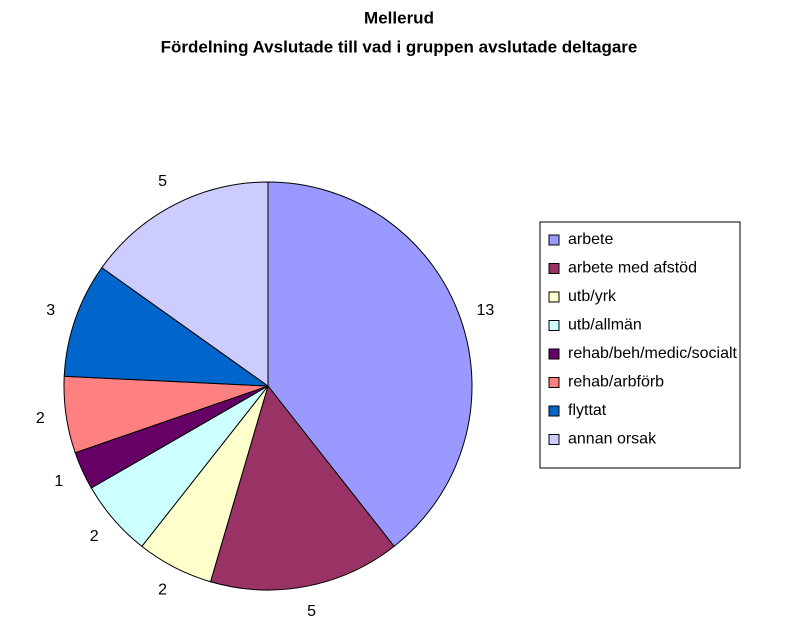 This screenshot has width=798, height=622. I want to click on legend-label: arbete, so click(590, 239).